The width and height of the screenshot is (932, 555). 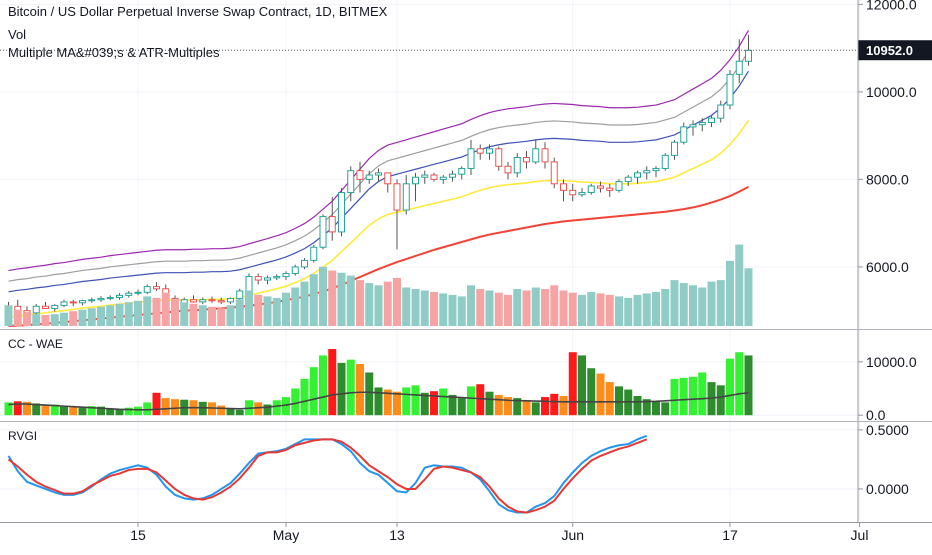 I want to click on y-tick-label: 6000.0, so click(x=887, y=267).